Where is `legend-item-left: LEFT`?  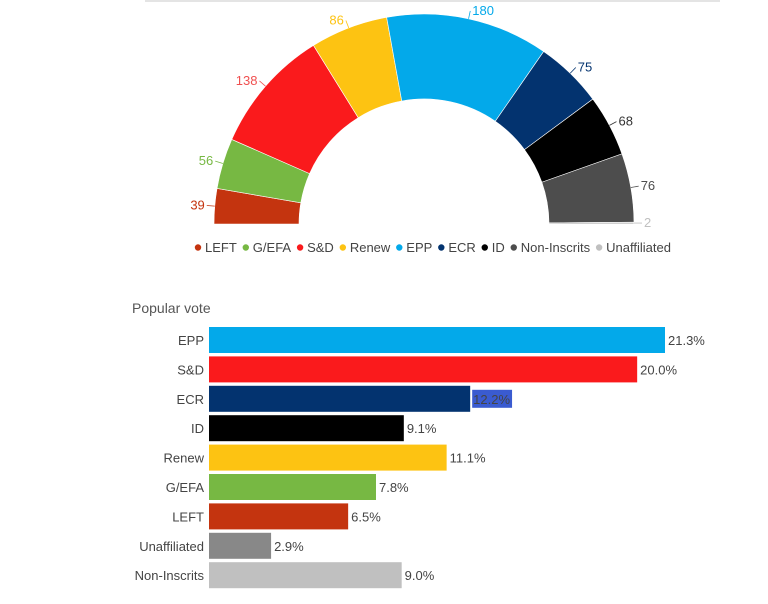 legend-item-left: LEFT is located at coordinates (215, 247).